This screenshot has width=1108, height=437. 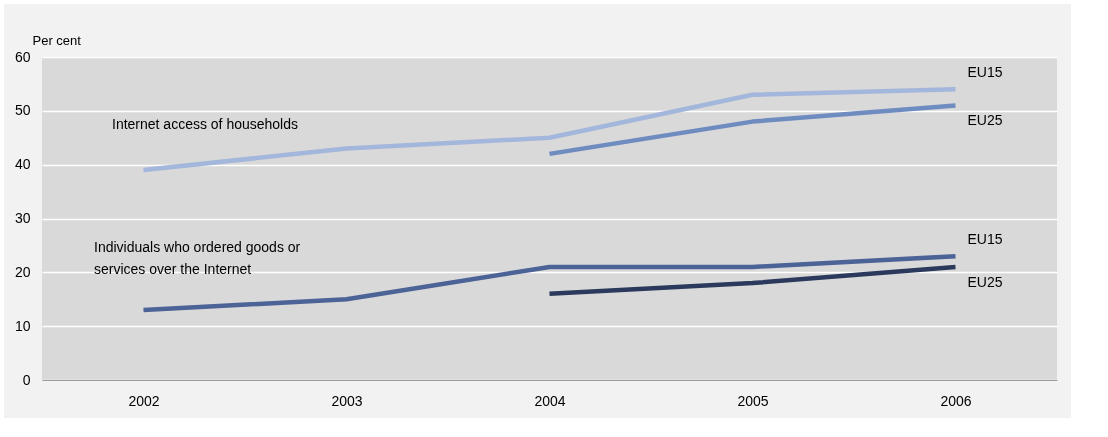 I want to click on x-tick-label: 2004, so click(x=550, y=400).